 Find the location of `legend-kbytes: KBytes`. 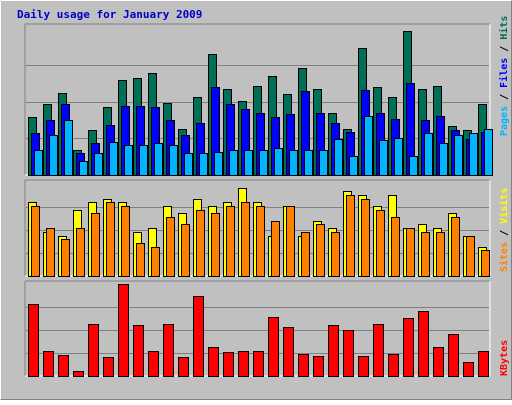

legend-kbytes: KBytes is located at coordinates (504, 358).